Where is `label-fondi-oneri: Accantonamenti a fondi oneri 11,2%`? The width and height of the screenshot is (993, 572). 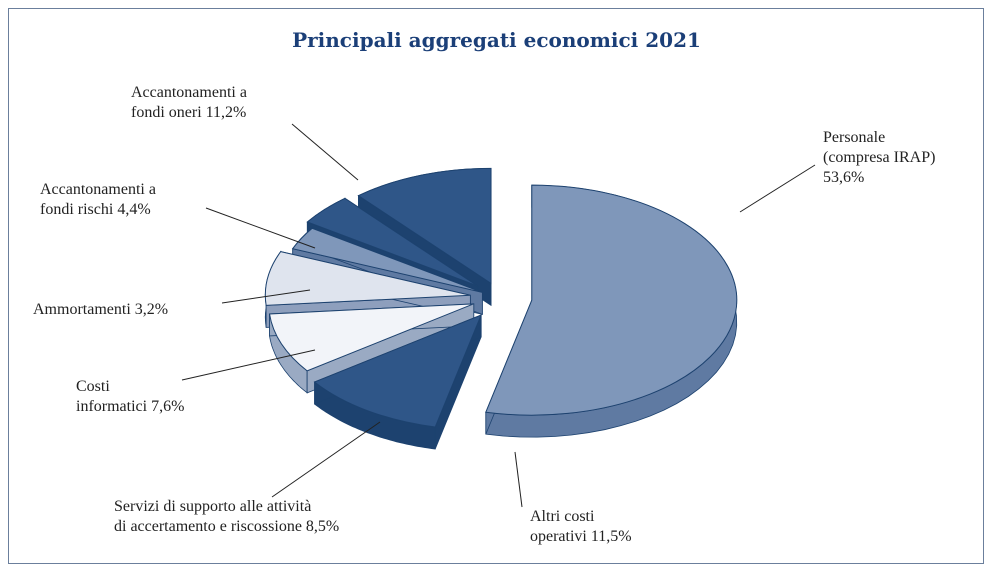
label-fondi-oneri: Accantonamenti a fondi oneri 11,2% is located at coordinates (189, 102).